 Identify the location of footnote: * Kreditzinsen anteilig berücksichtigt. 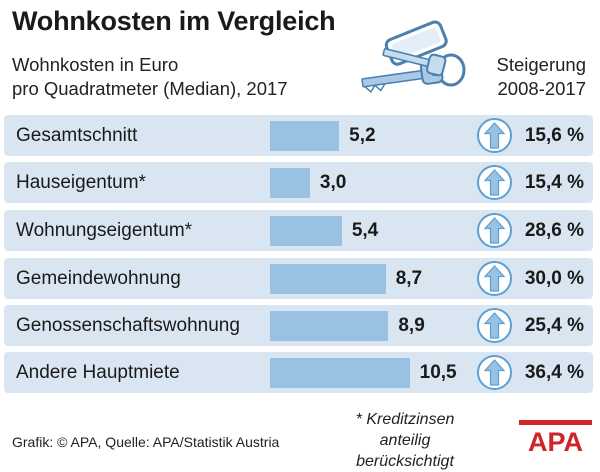
(405, 440).